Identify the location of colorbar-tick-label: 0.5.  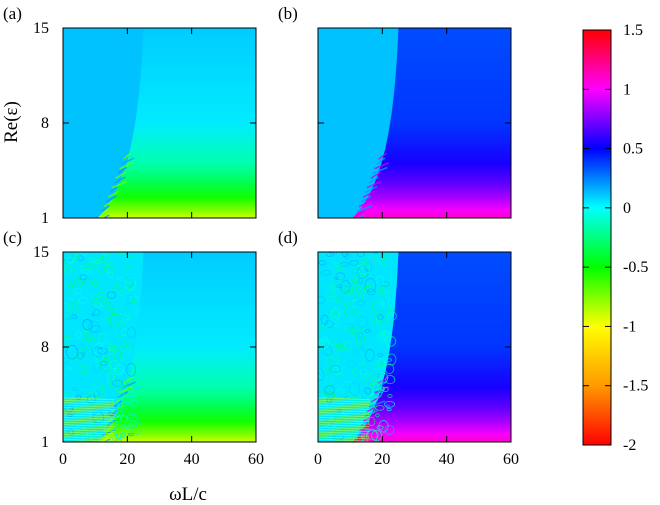
(633, 149).